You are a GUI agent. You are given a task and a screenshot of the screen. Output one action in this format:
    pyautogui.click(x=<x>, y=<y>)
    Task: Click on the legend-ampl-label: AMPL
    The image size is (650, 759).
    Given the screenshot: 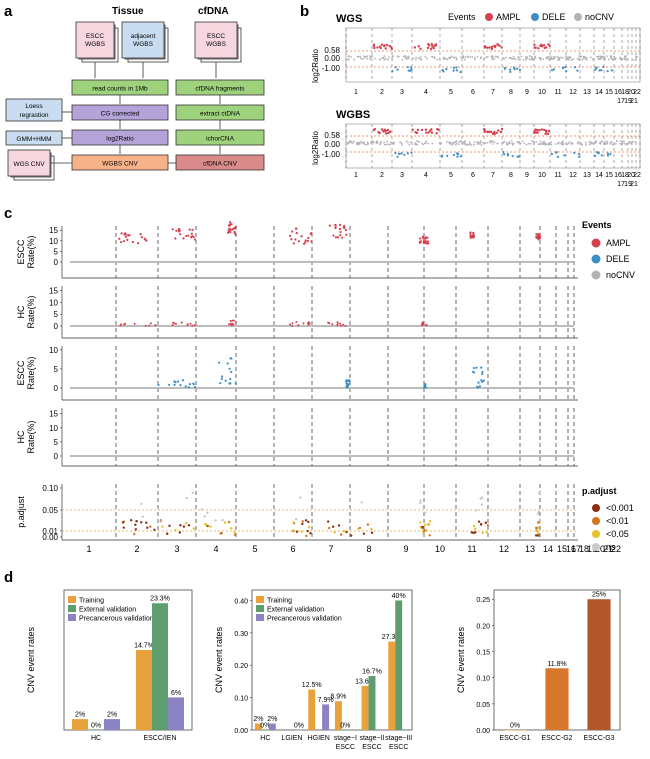 What is the action you would take?
    pyautogui.click(x=508, y=17)
    